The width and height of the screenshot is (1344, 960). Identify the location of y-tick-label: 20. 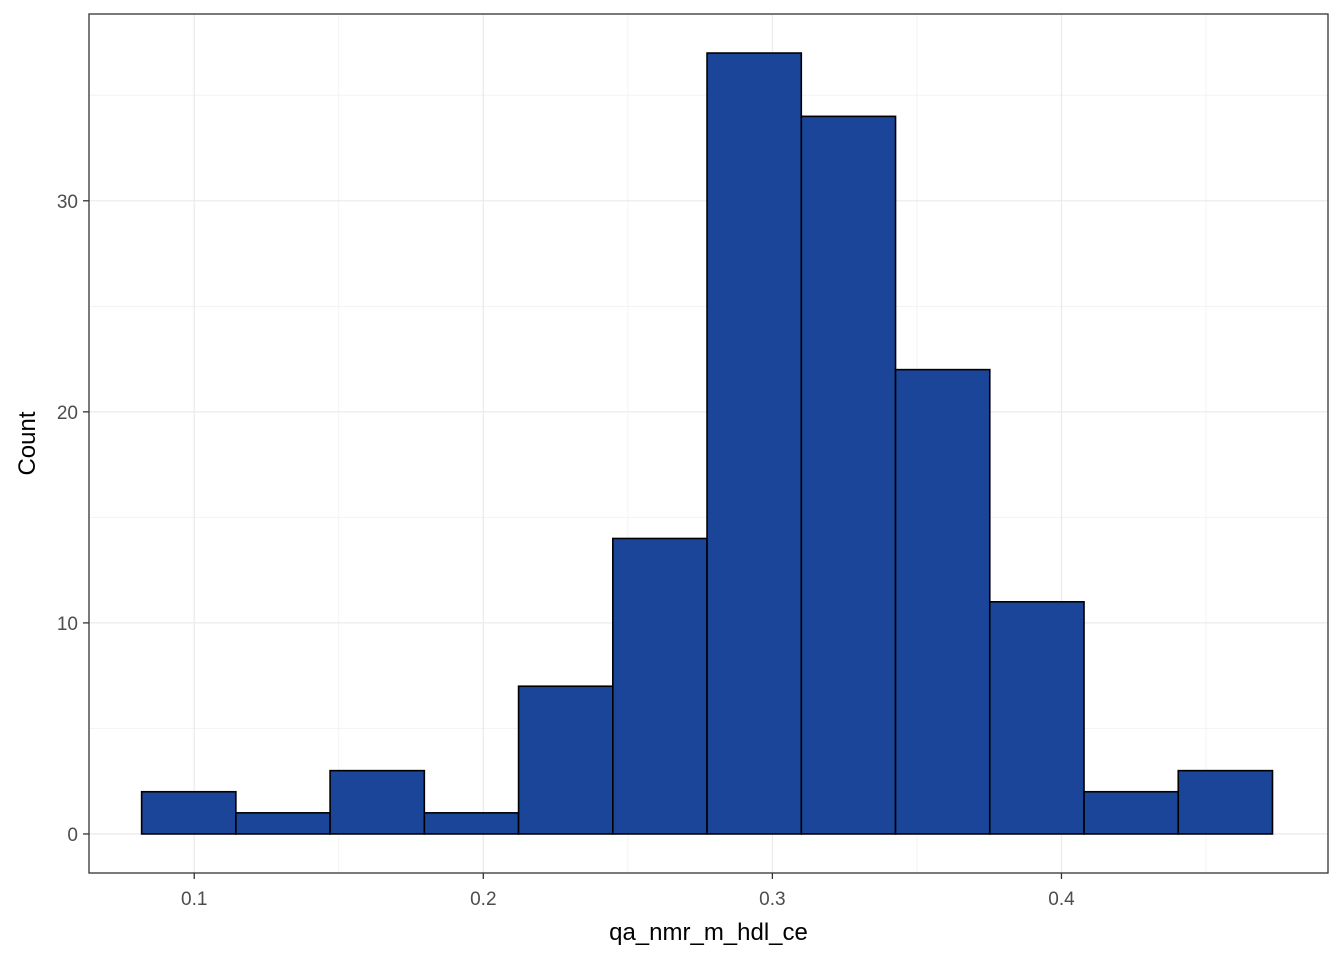
(67, 413).